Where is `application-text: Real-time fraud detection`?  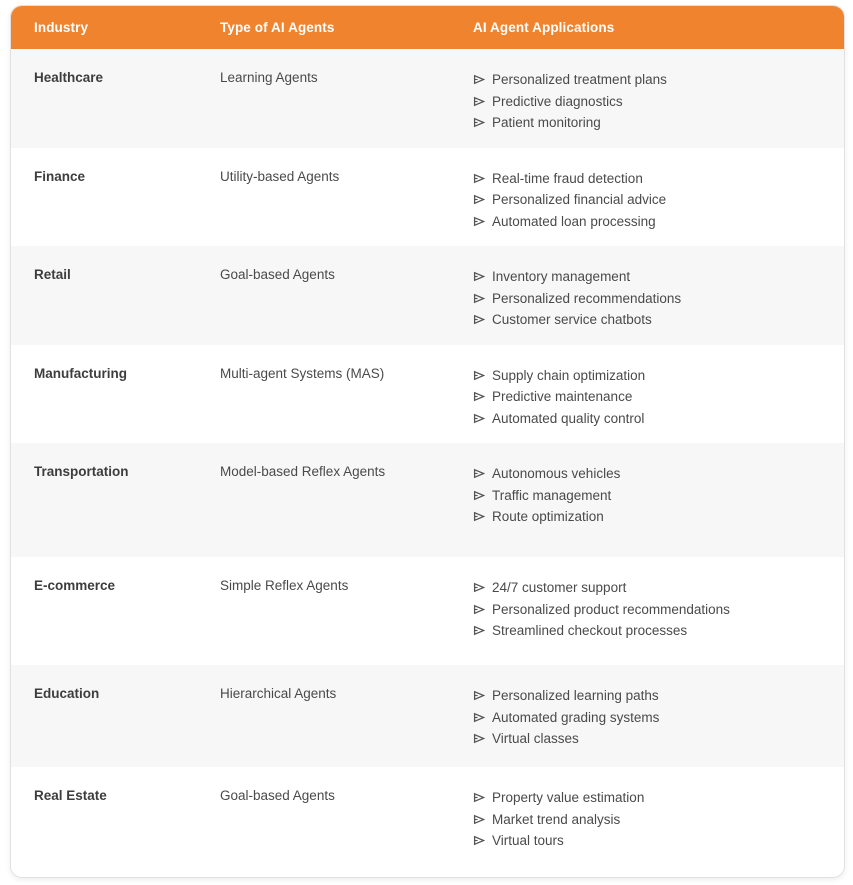
application-text: Real-time fraud detection is located at coordinates (567, 178).